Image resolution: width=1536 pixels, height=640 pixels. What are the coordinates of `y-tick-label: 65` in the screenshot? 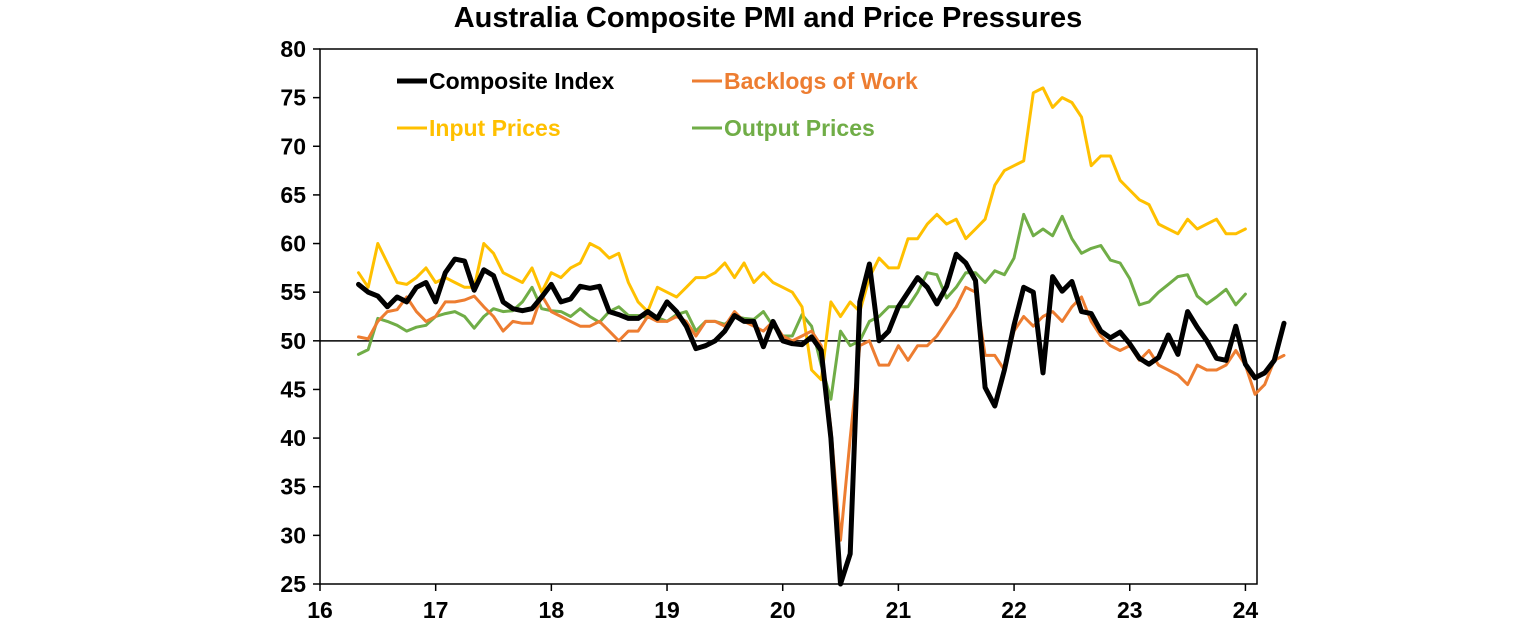 It's located at (293, 195).